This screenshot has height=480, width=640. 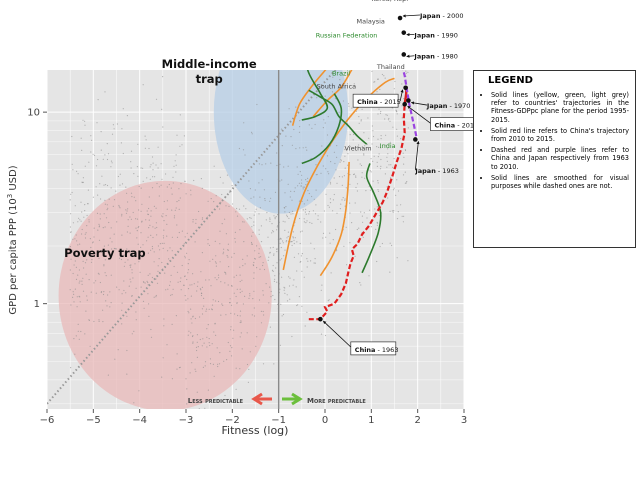 I want to click on country-label: Thailand, so click(x=390, y=67).